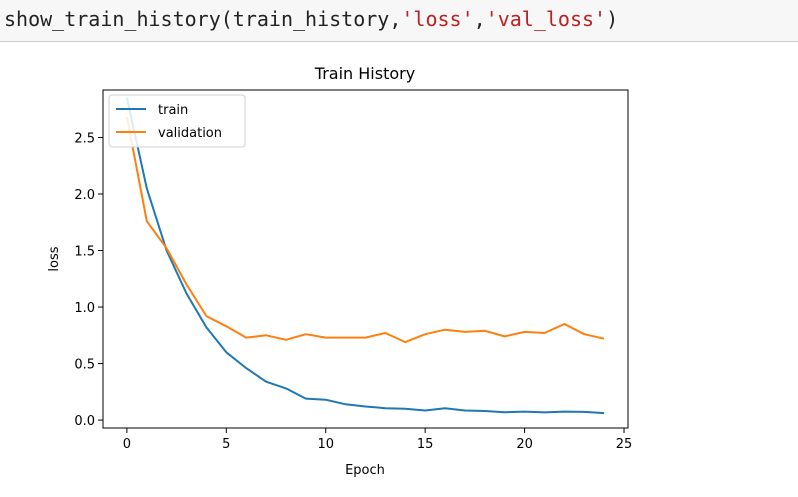 The width and height of the screenshot is (798, 497). What do you see at coordinates (84, 421) in the screenshot?
I see `y-tick-label: 0.0` at bounding box center [84, 421].